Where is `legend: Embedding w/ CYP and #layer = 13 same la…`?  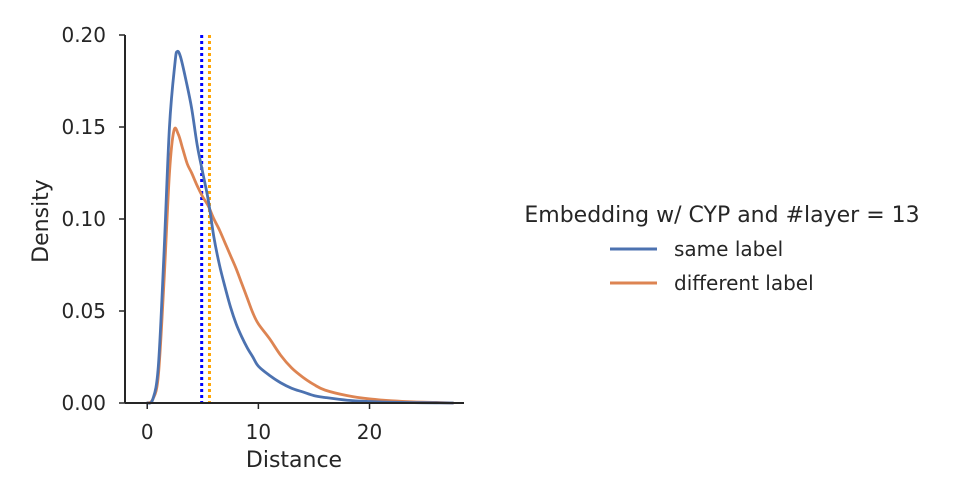 legend: Embedding w/ CYP and #layer = 13 same la… is located at coordinates (721, 249).